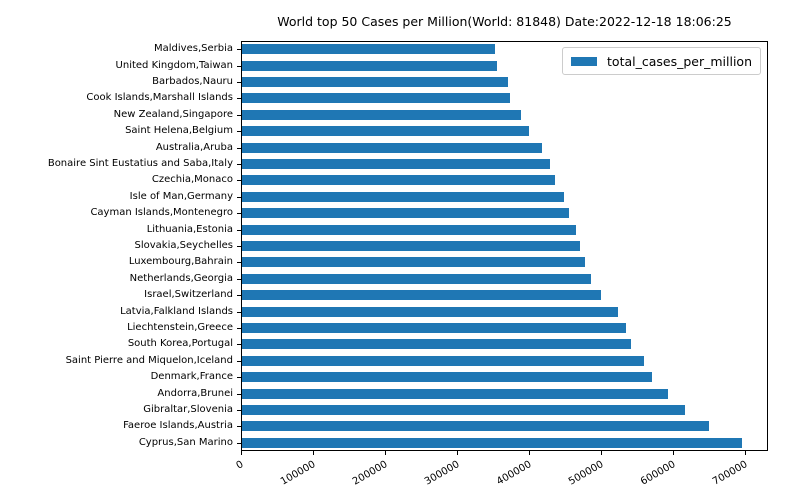 The width and height of the screenshot is (800, 500). What do you see at coordinates (192, 180) in the screenshot?
I see `y-axis-label: Czechia,Monaco` at bounding box center [192, 180].